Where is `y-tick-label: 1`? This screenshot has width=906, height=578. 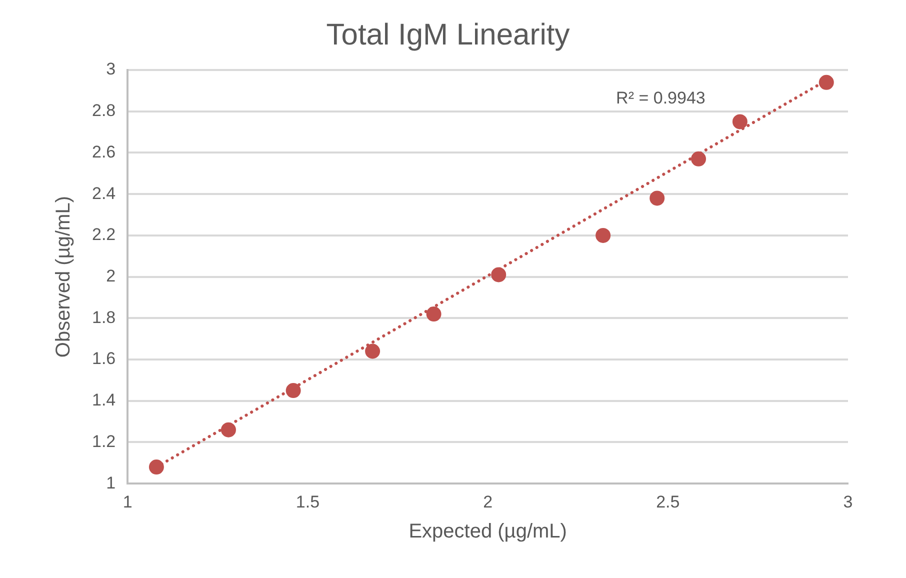 y-tick-label: 1 is located at coordinates (111, 482).